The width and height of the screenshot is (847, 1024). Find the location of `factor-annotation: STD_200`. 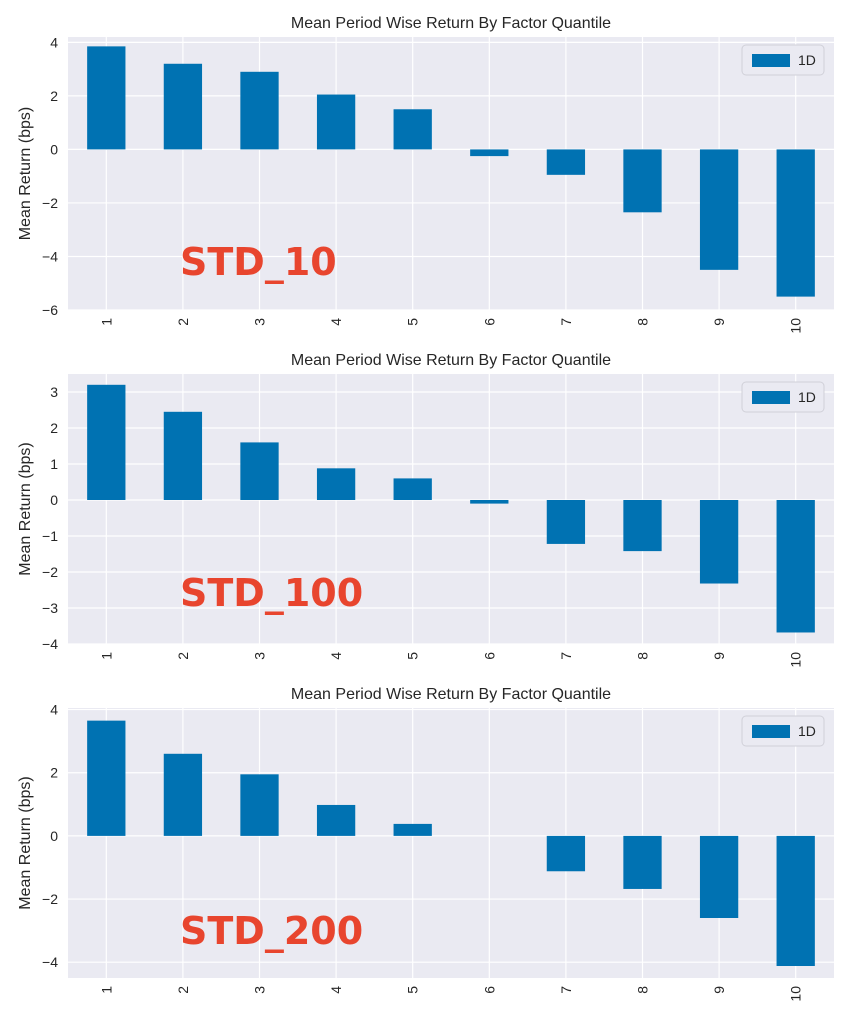

factor-annotation: STD_200 is located at coordinates (271, 931).